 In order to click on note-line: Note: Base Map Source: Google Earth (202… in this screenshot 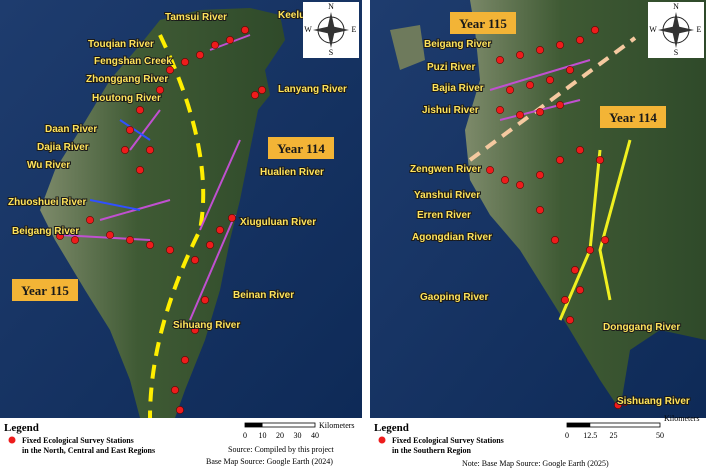, I will do `click(535, 463)`.